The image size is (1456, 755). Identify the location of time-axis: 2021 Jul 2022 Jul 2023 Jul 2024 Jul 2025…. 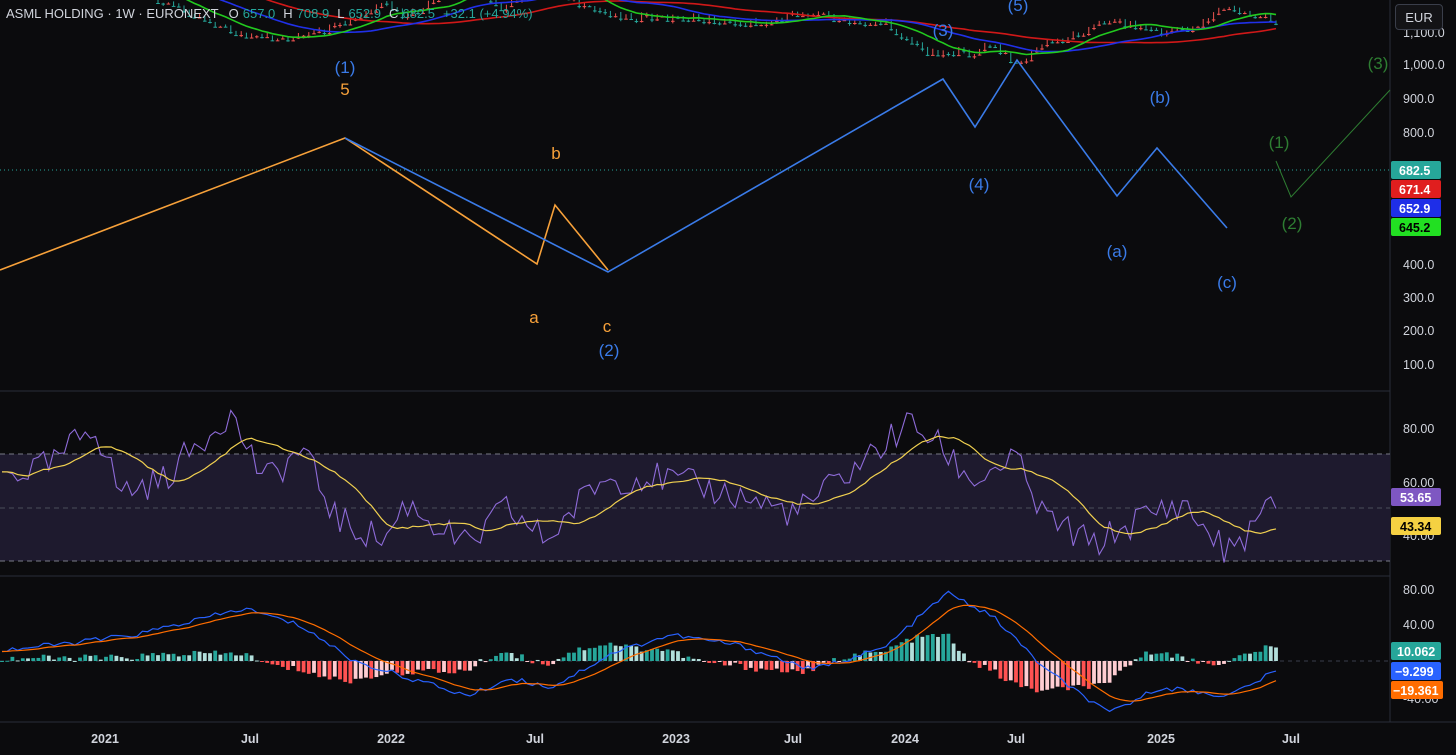
(695, 739).